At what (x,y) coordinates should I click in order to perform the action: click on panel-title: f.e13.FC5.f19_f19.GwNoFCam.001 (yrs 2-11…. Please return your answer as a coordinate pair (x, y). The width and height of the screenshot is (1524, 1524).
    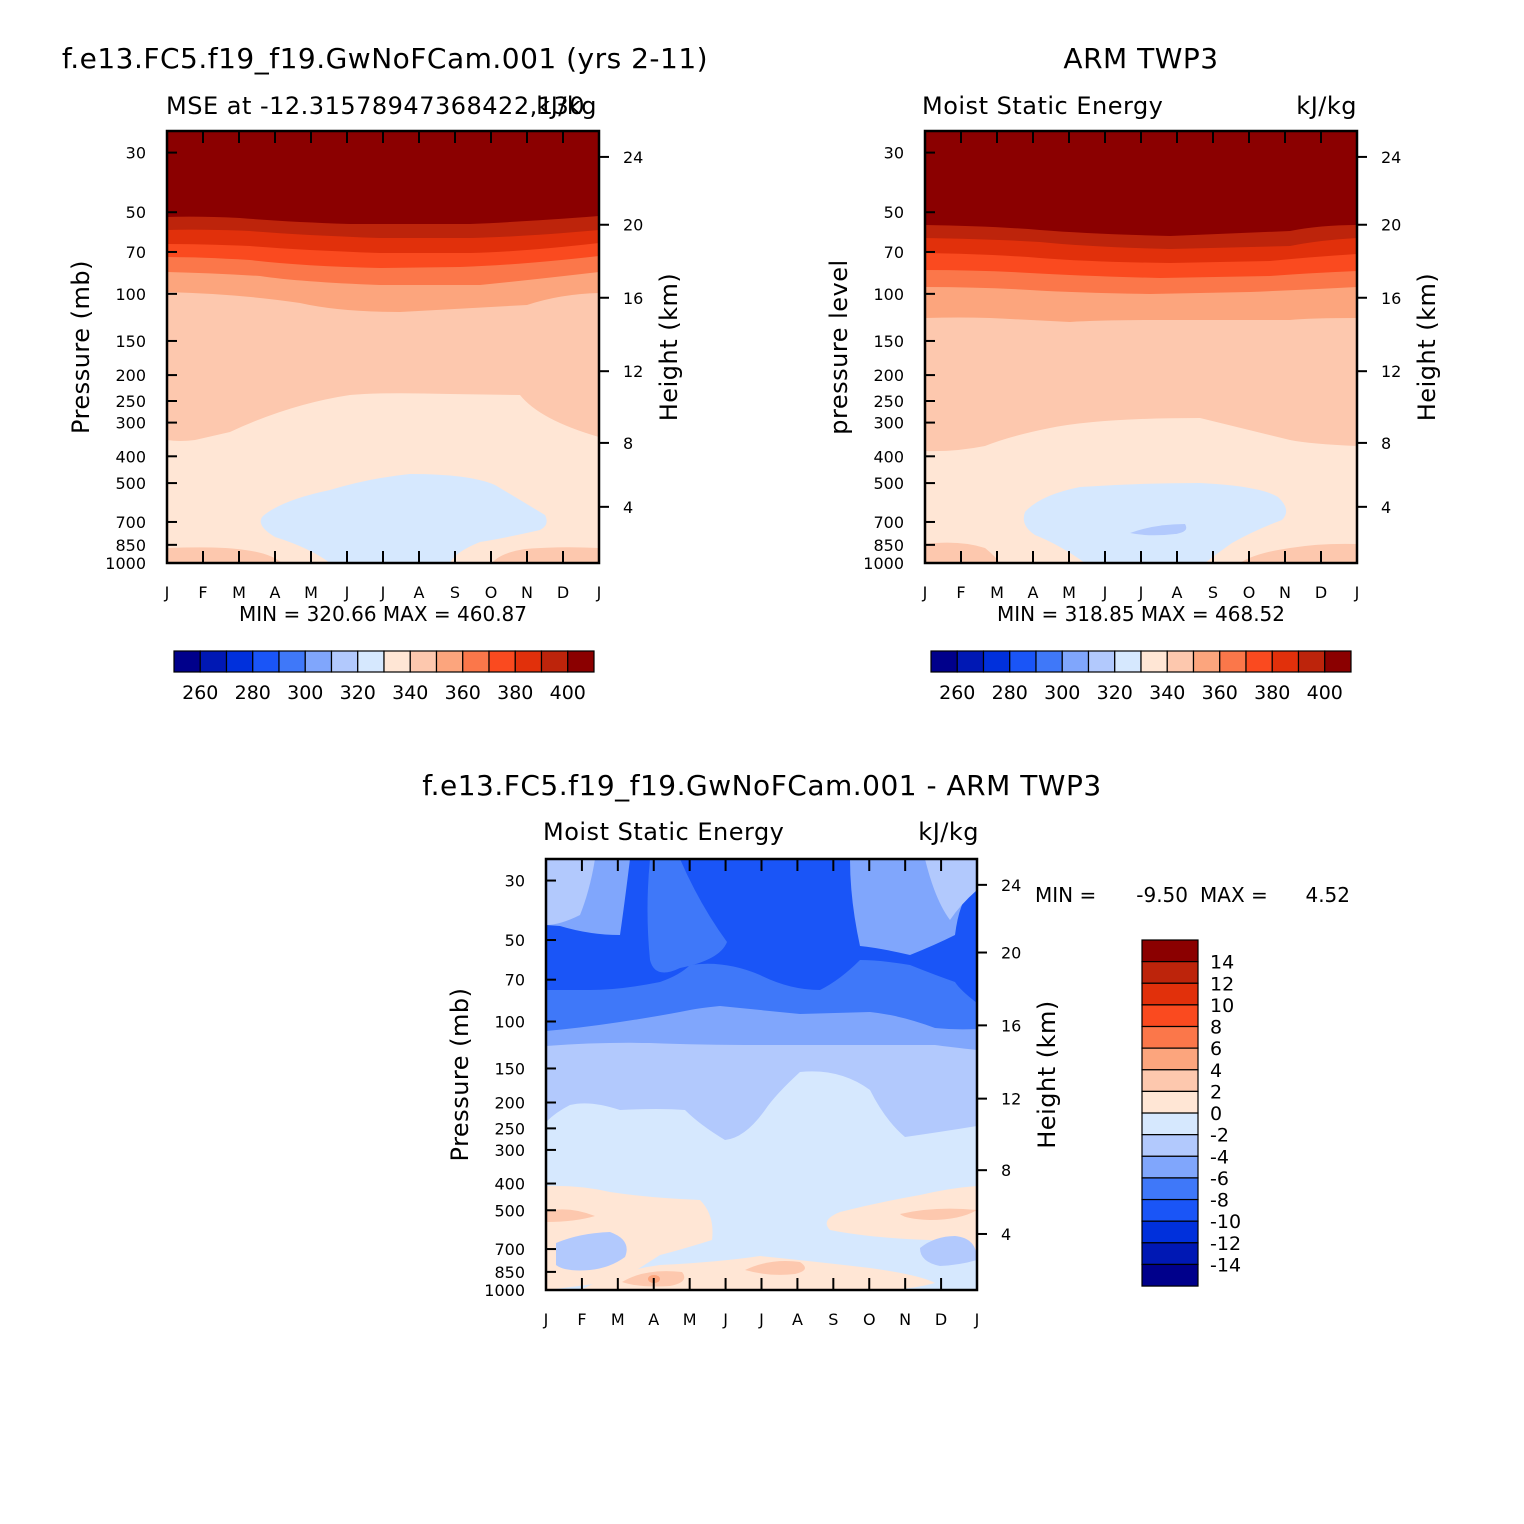
    Looking at the image, I should click on (385, 58).